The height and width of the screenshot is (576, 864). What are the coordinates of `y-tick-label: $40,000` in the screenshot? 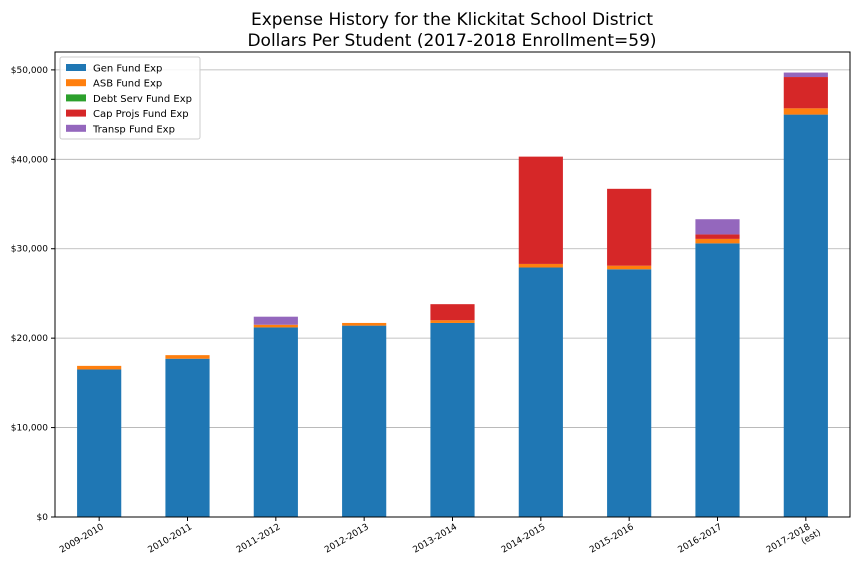 It's located at (29, 160).